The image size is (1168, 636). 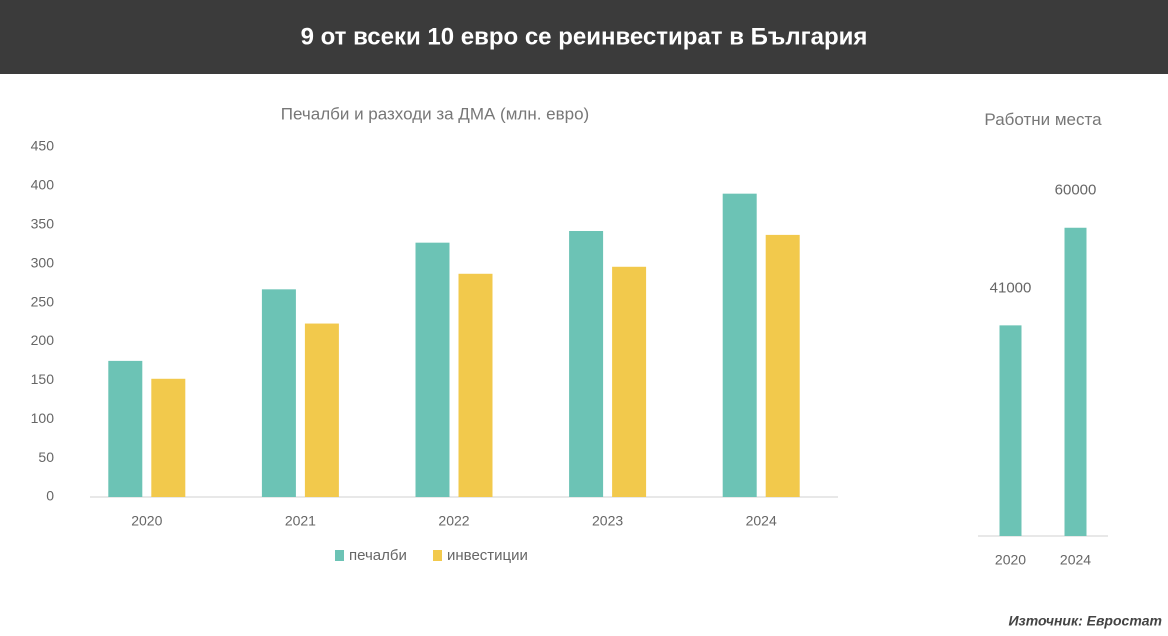 I want to click on data-label: 60000, so click(x=1076, y=190).